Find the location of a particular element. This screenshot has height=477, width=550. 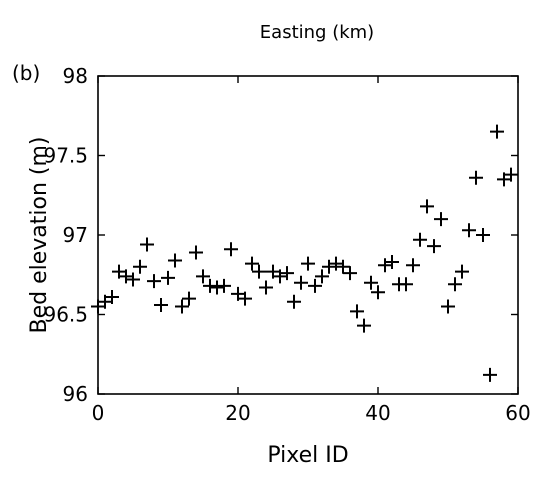

y-tick-label: 98 is located at coordinates (75, 76).